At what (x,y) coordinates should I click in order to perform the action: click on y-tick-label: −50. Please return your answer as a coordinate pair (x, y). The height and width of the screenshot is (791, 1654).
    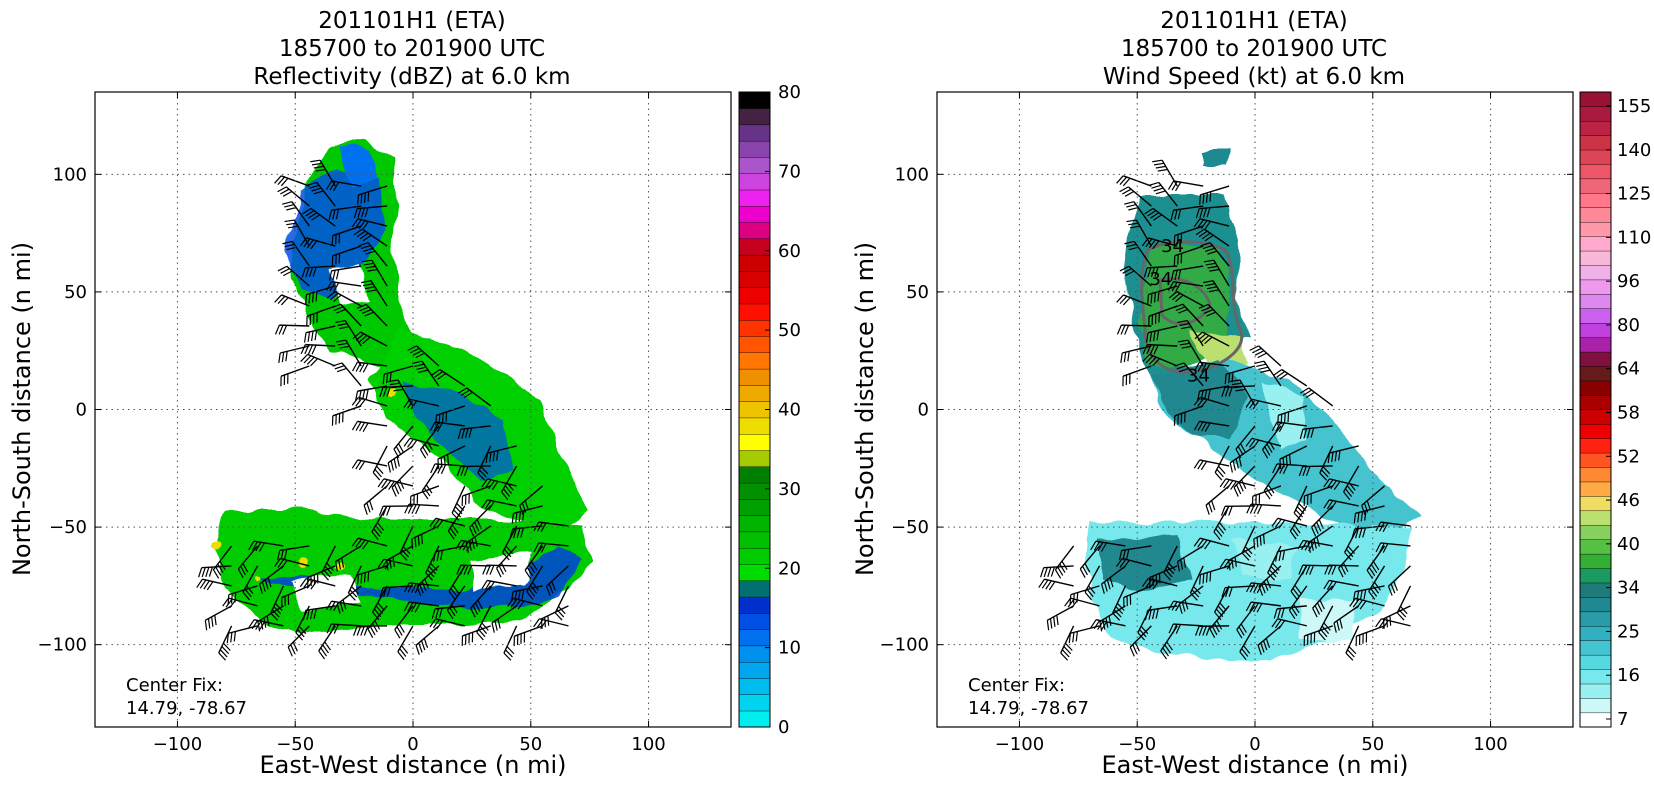
    Looking at the image, I should click on (910, 527).